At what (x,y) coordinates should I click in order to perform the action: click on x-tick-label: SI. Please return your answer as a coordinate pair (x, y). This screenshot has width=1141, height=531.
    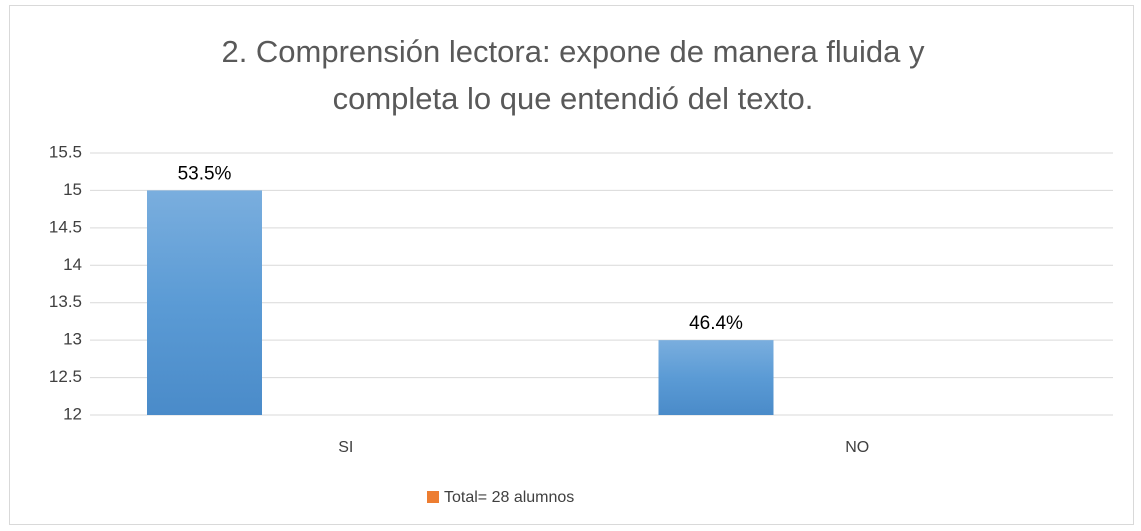
    Looking at the image, I should click on (345, 447).